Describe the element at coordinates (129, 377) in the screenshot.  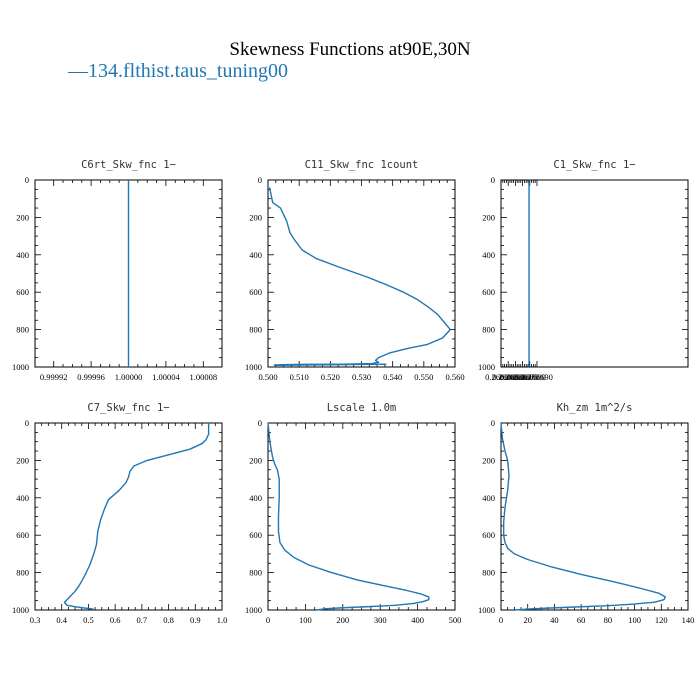
I see `x-tick-label: 1.00000` at that location.